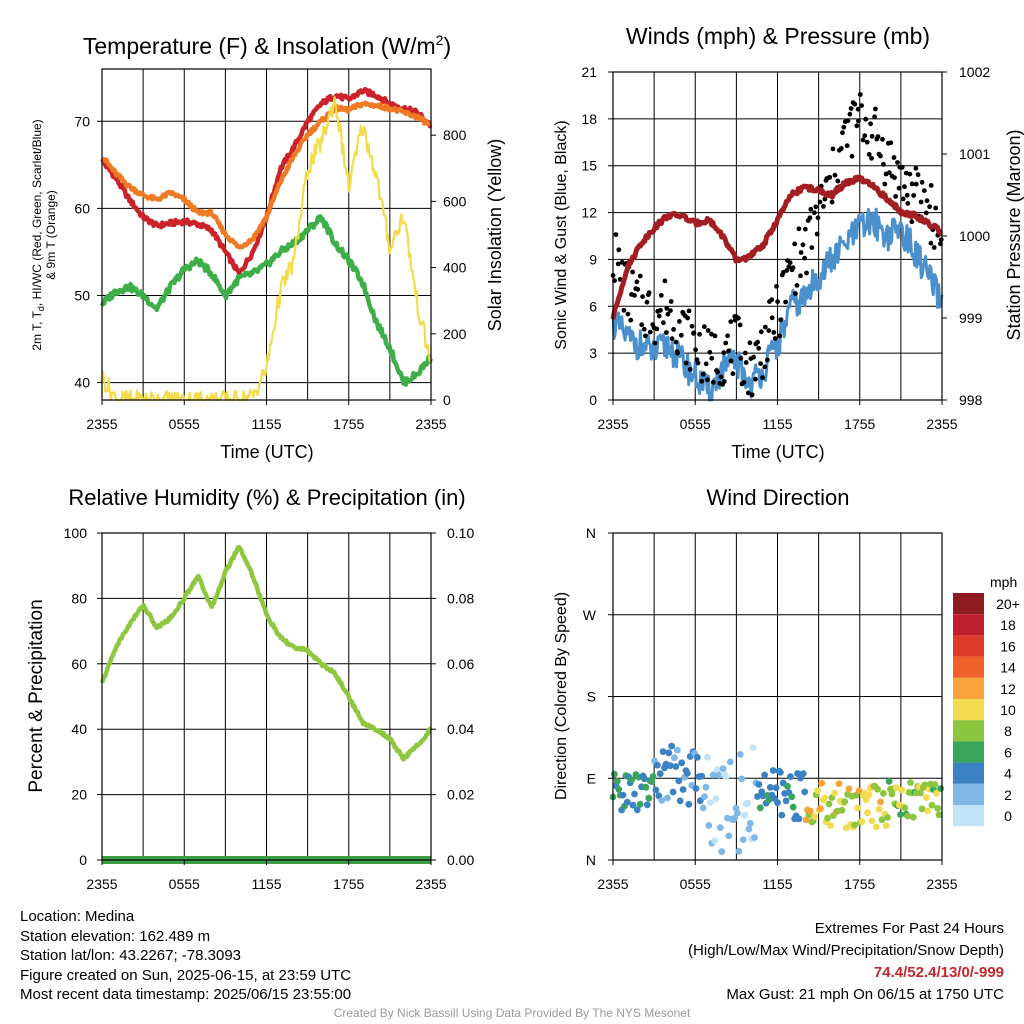 The height and width of the screenshot is (1024, 1024). Describe the element at coordinates (36, 695) in the screenshot. I see `humidity-y-label: Percent & Precipitation` at that location.